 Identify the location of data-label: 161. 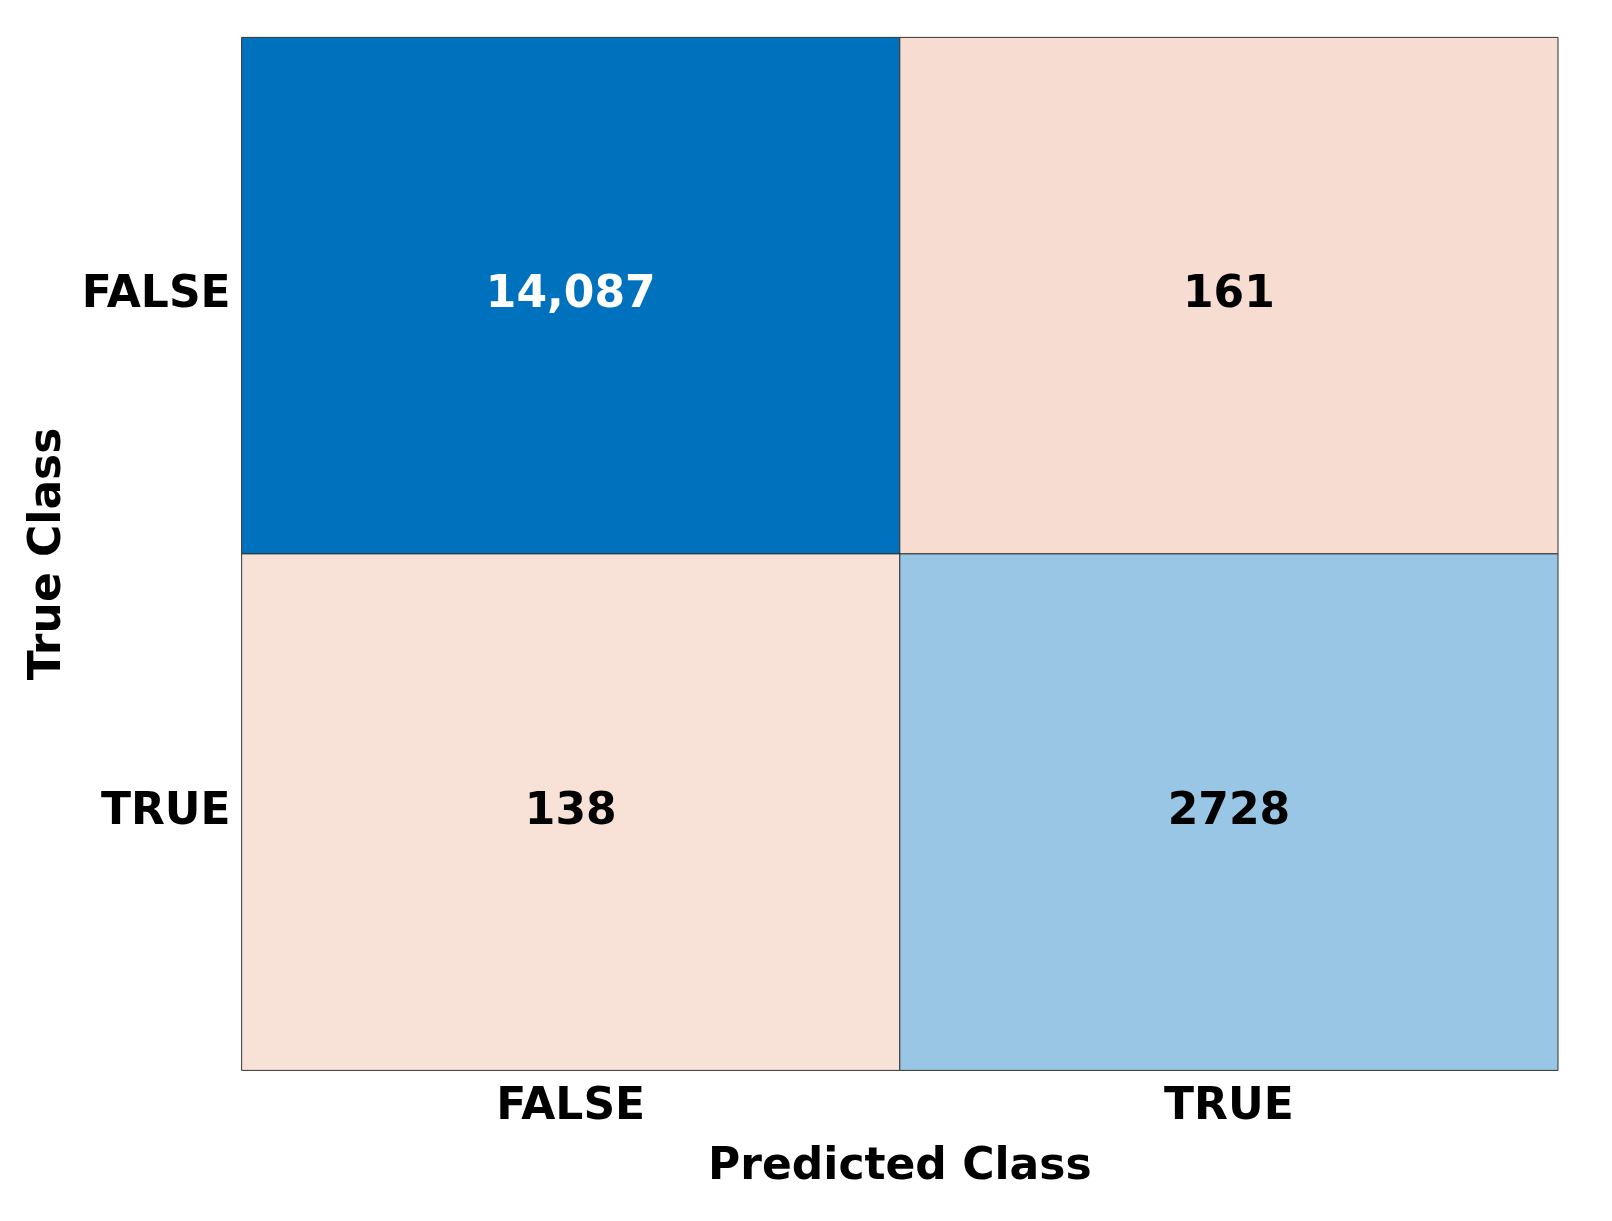
(1228, 292).